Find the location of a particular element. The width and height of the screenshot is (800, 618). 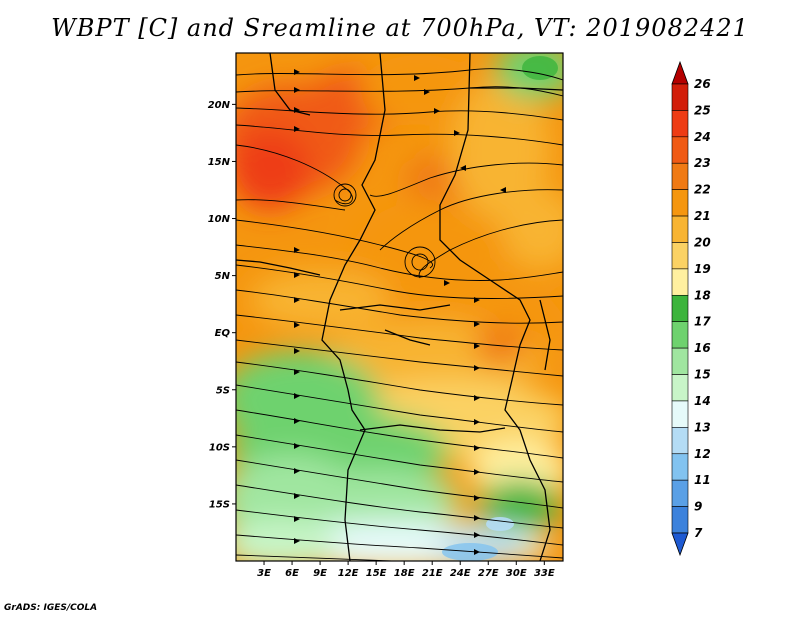

colorbar-label: 20 is located at coordinates (702, 242).